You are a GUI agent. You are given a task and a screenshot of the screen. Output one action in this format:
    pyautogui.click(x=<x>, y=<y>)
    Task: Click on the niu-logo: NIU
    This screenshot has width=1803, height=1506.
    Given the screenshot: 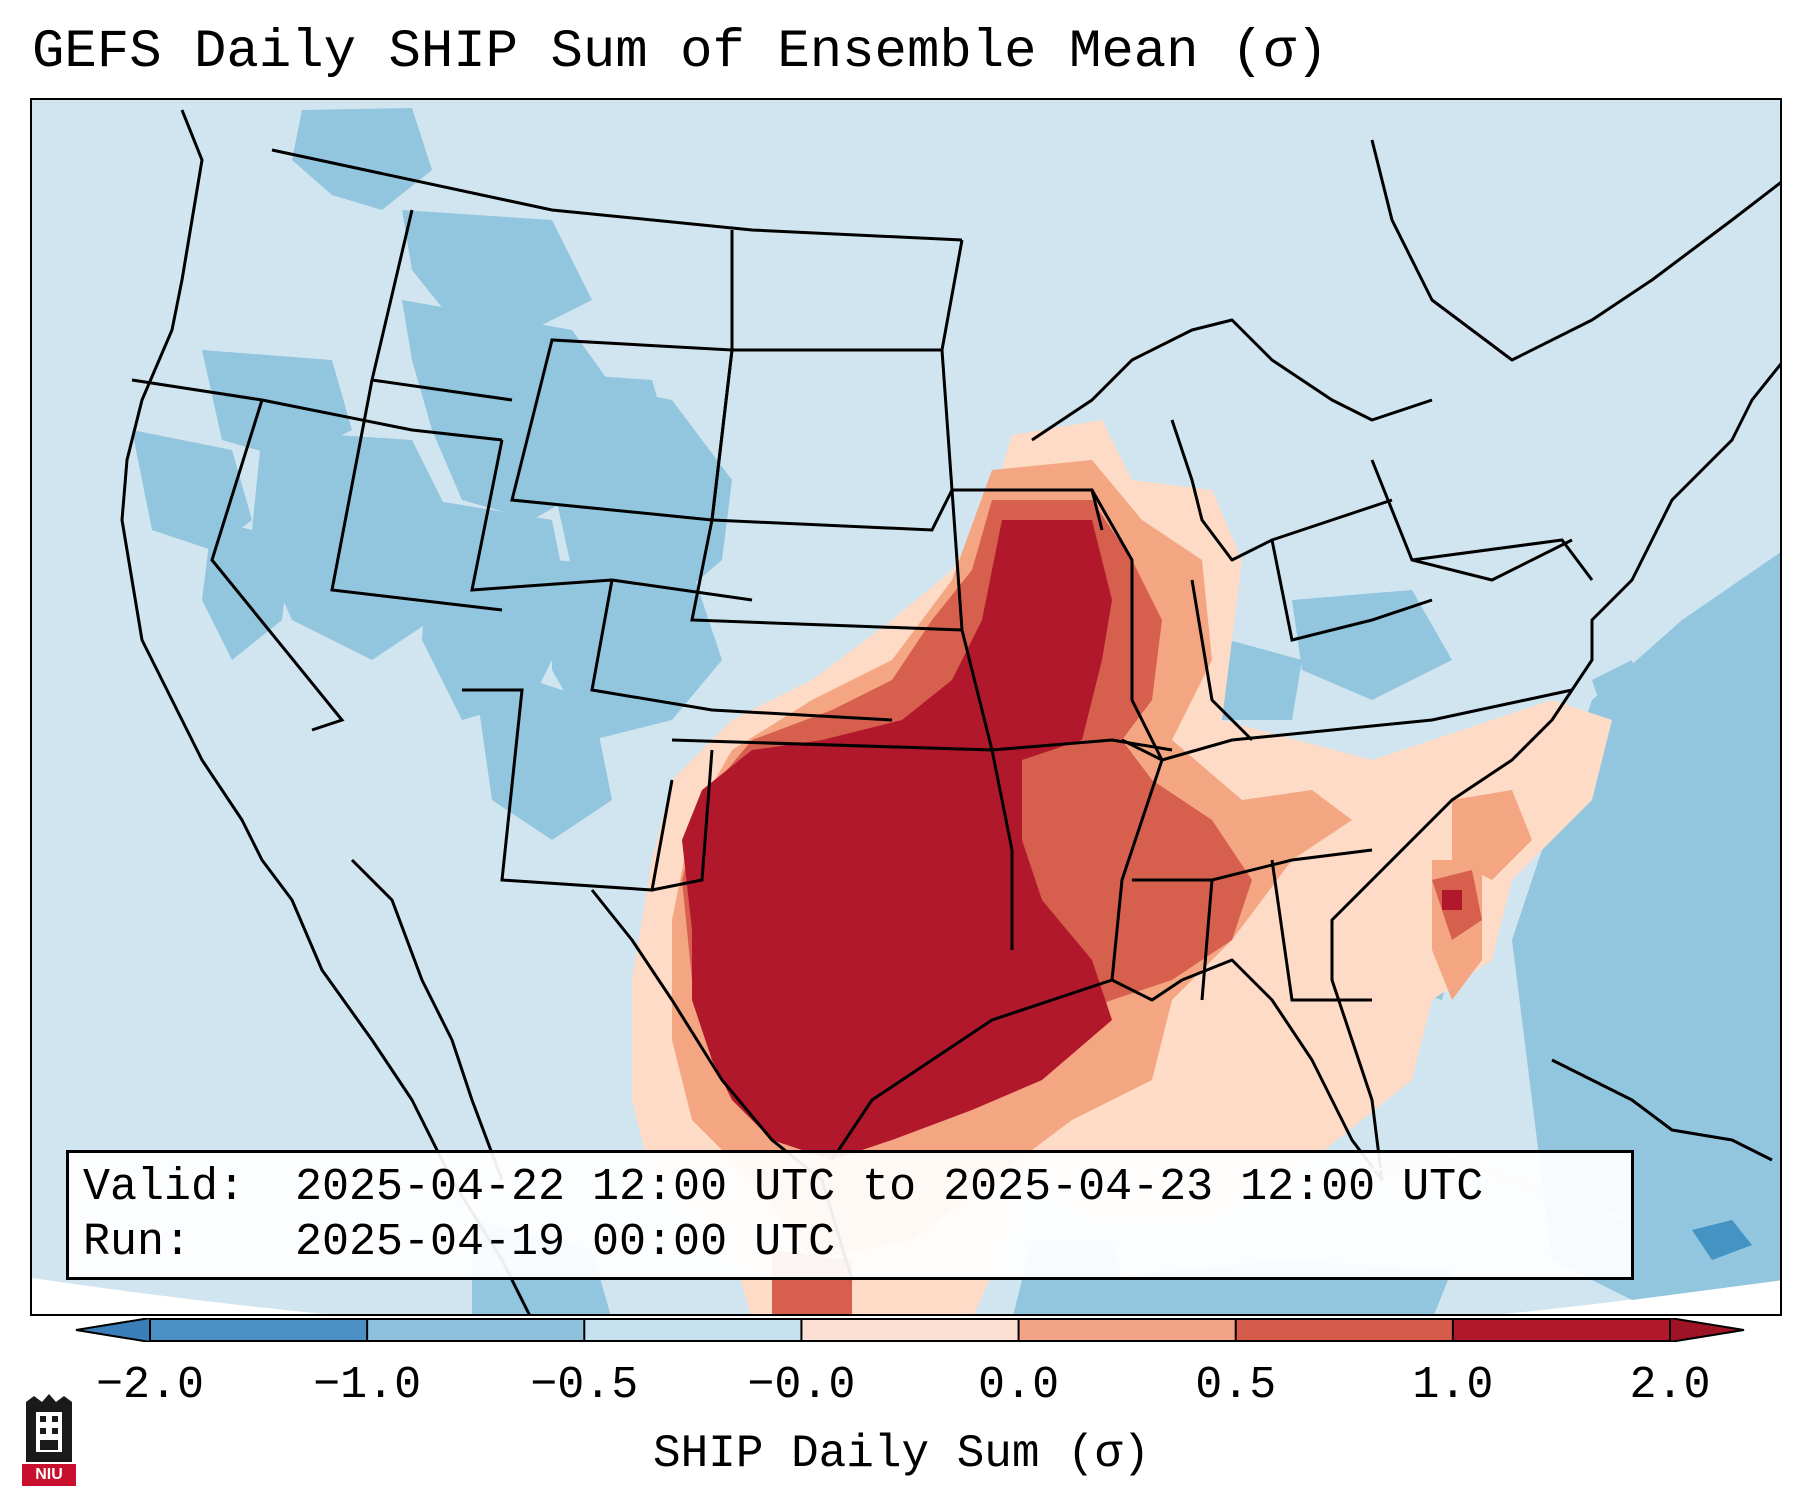 What is the action you would take?
    pyautogui.click(x=49, y=1440)
    